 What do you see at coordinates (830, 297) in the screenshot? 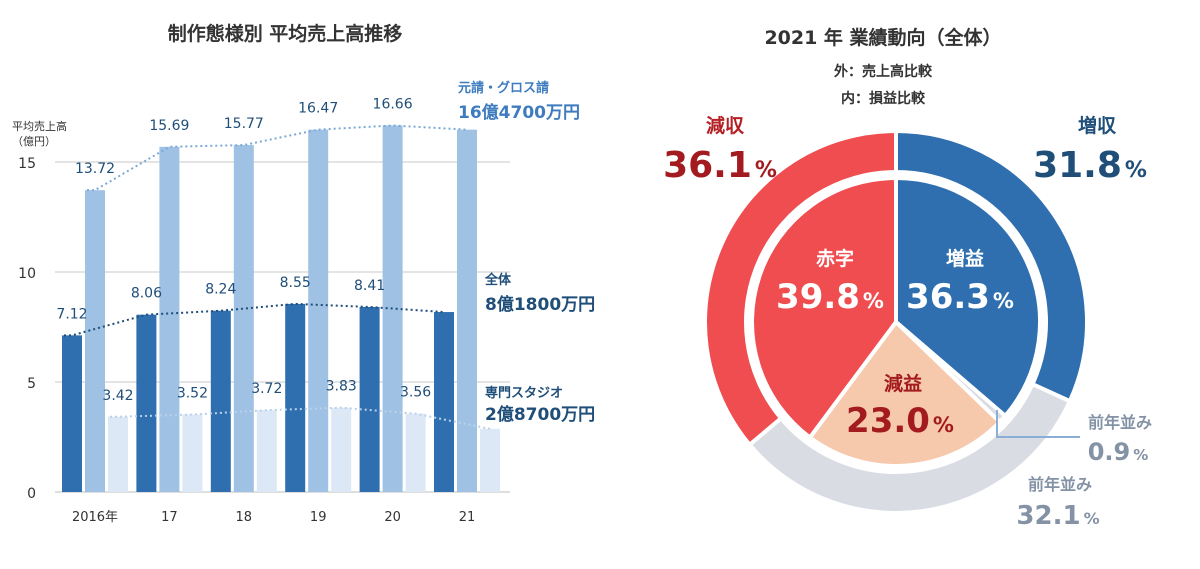
I see `inner-value-3: 39.8%` at bounding box center [830, 297].